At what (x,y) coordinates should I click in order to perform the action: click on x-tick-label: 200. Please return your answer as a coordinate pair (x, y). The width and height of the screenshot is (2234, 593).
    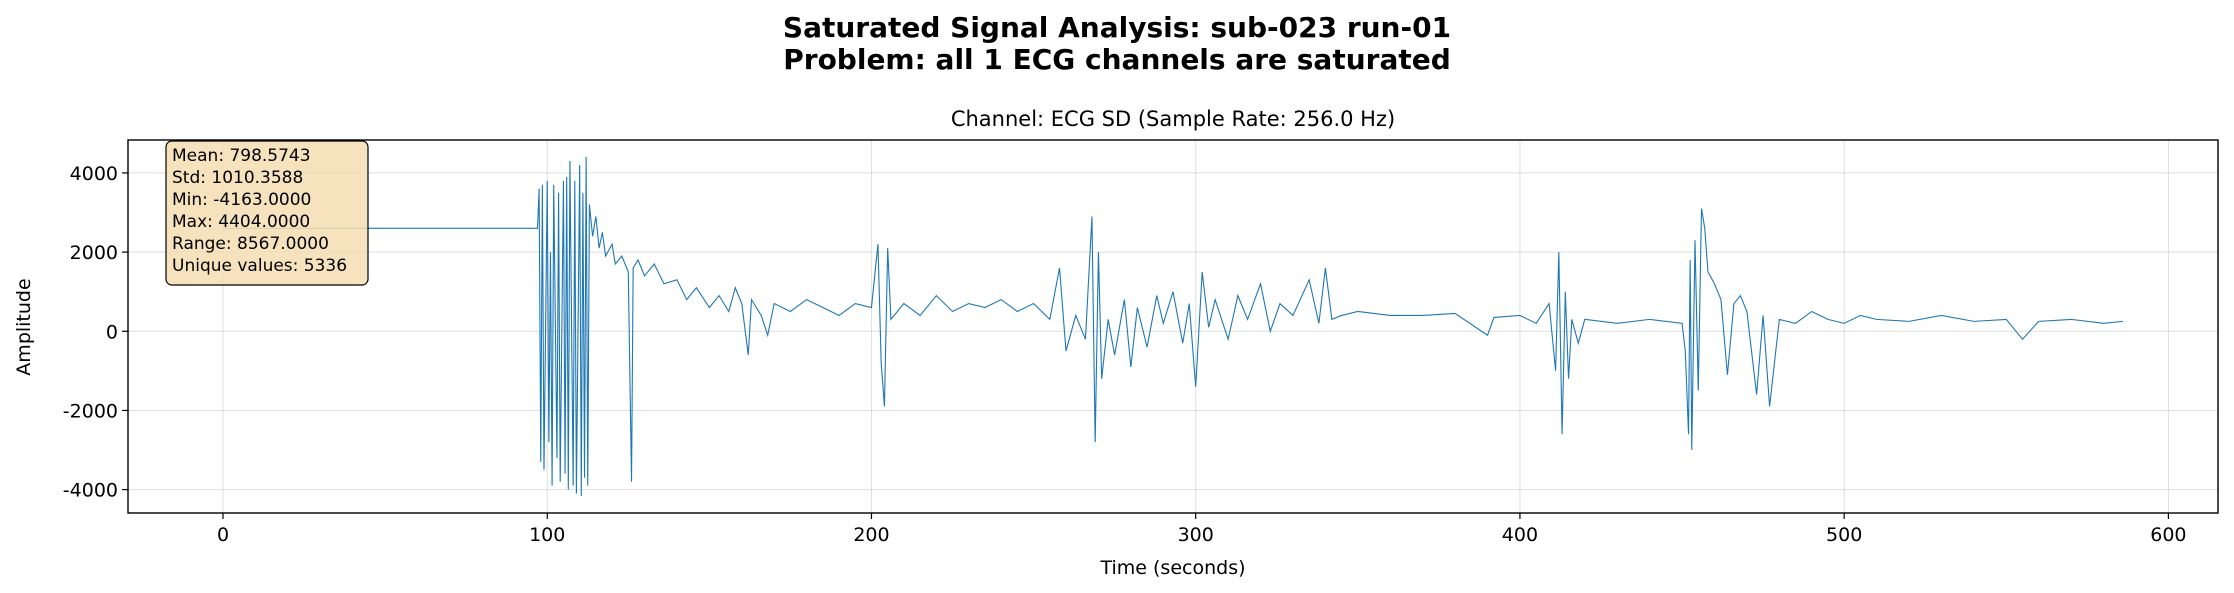
    Looking at the image, I should click on (871, 535).